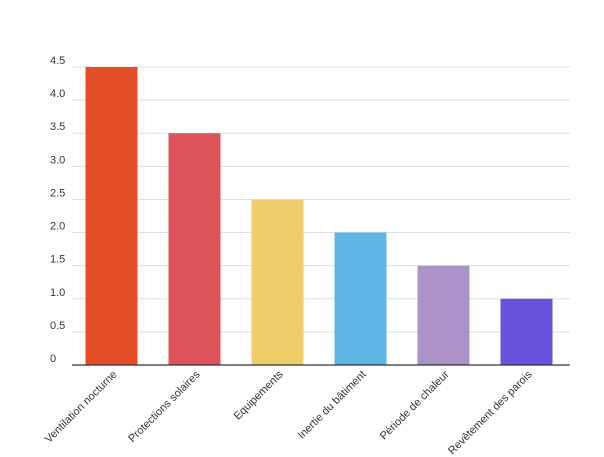 The height and width of the screenshot is (457, 604). What do you see at coordinates (259, 395) in the screenshot?
I see `x-category-label: Equipements` at bounding box center [259, 395].